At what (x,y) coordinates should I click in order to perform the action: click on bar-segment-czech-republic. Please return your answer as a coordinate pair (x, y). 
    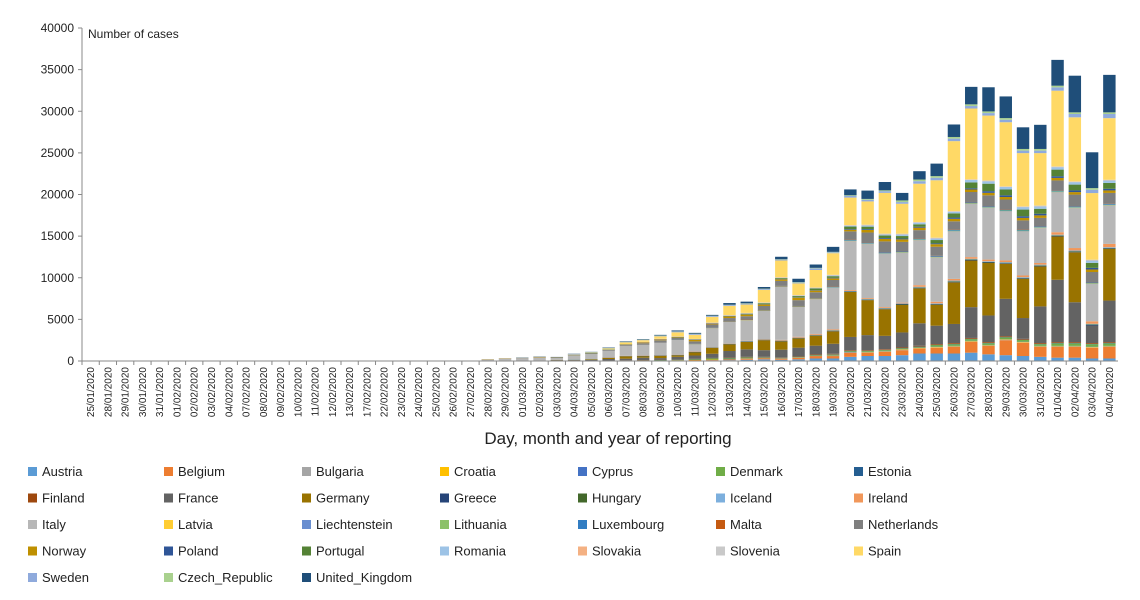
    Looking at the image, I should click on (816, 268).